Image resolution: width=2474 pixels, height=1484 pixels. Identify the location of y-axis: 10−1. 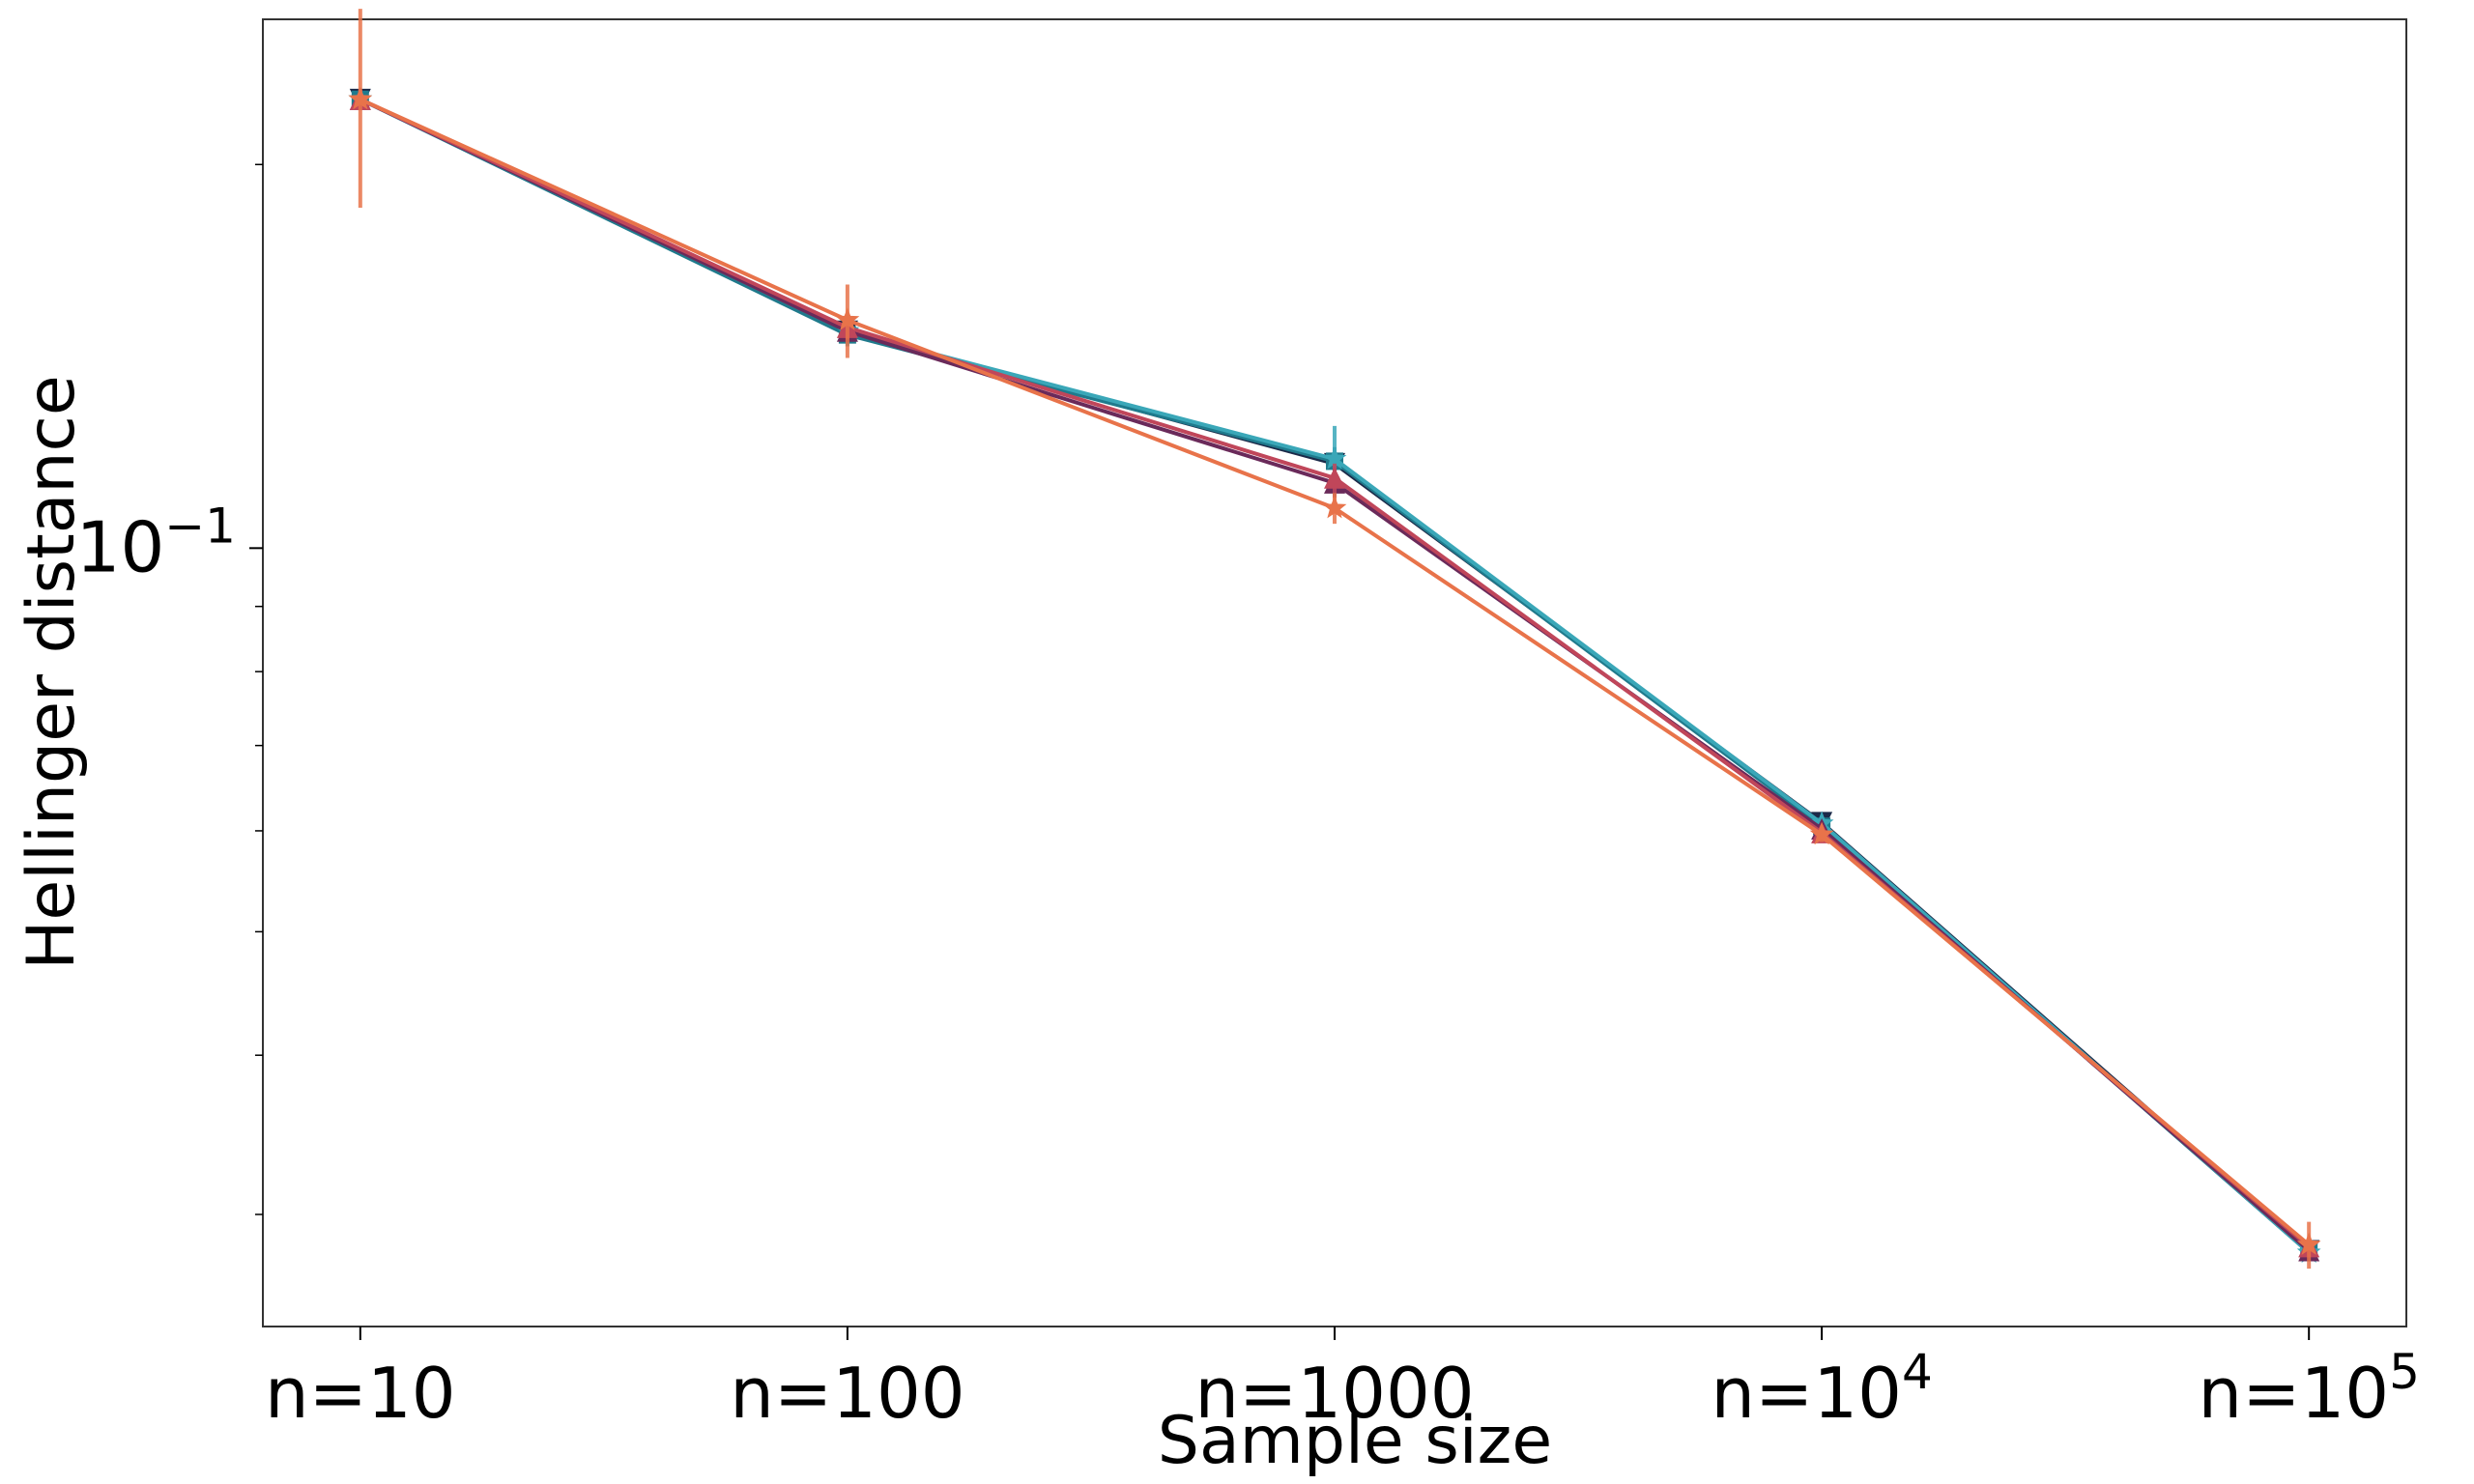
(170, 689).